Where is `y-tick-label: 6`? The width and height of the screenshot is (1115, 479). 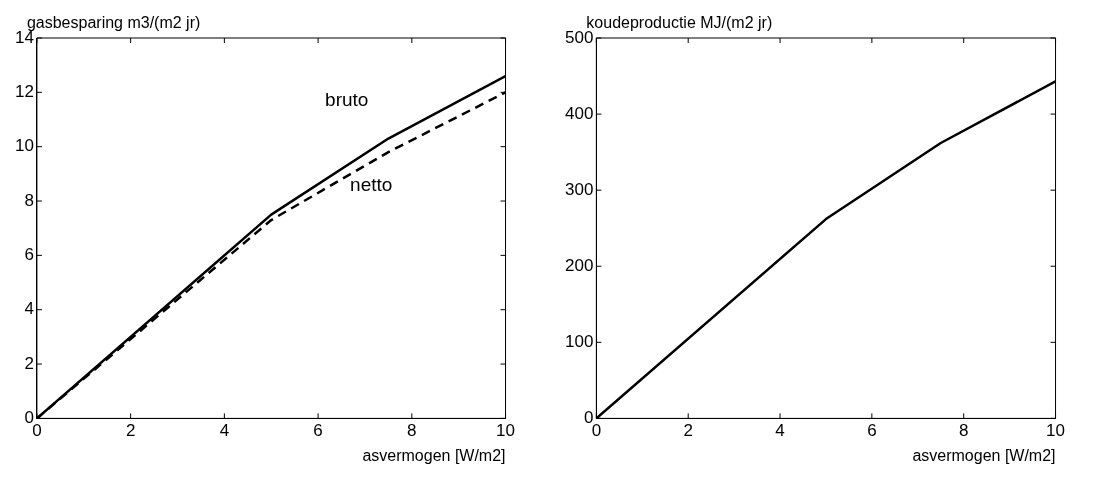
y-tick-label: 6 is located at coordinates (29, 255).